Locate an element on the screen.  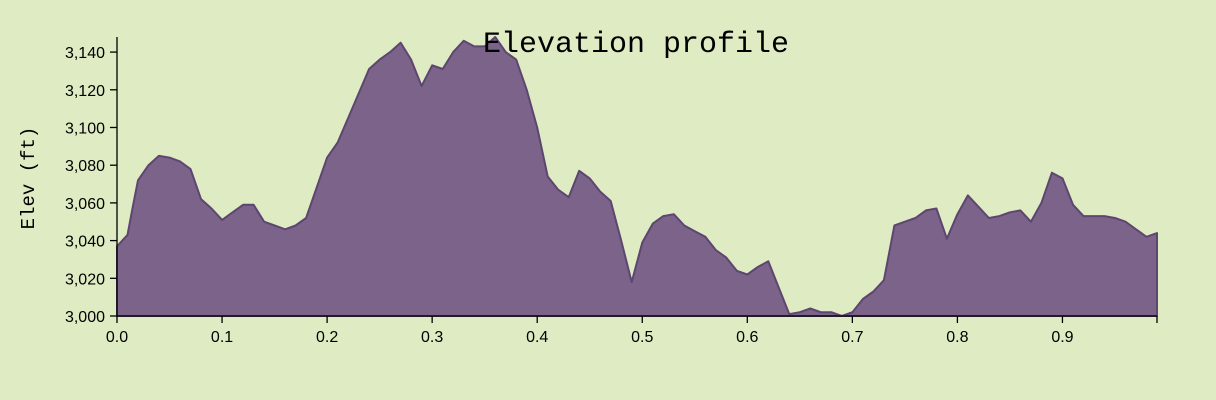
y-axis-ticks: 3,000 3,020 3,040 3,060 3,080 3,100 3,120 3,140 is located at coordinates (91, 185).